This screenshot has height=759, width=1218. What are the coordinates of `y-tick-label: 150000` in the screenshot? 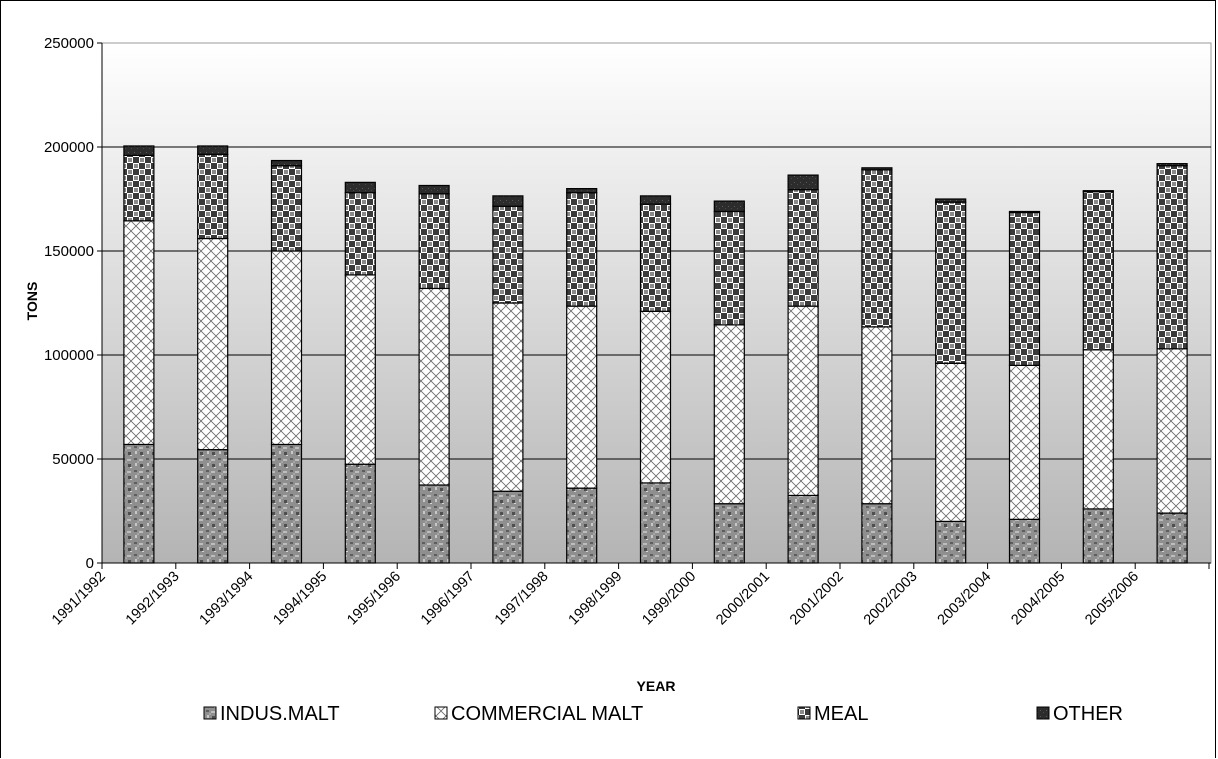 It's located at (69, 251).